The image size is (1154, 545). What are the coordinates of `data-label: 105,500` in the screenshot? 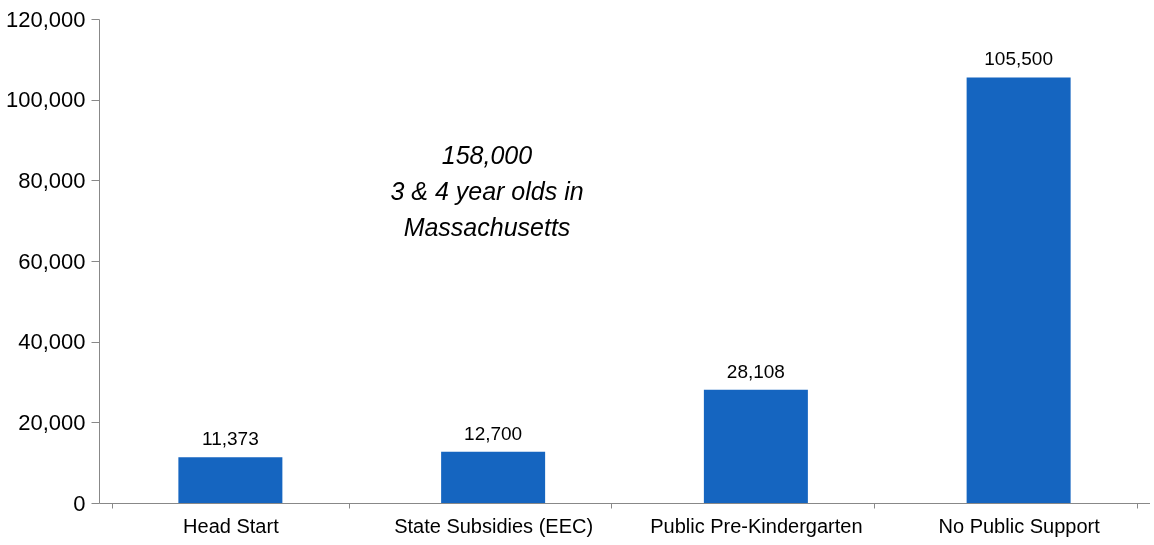 It's located at (1018, 59).